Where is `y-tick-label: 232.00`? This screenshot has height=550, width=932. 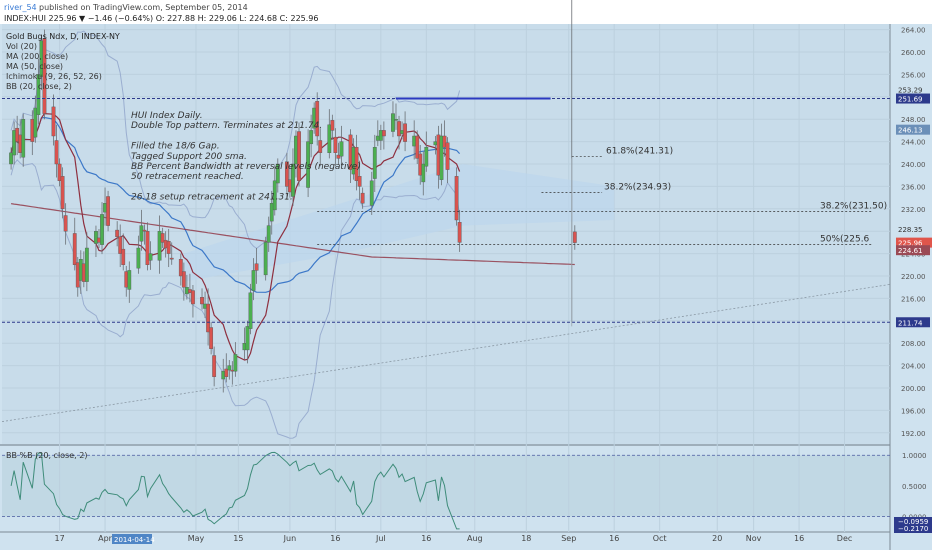 y-tick-label: 232.00 is located at coordinates (913, 210).